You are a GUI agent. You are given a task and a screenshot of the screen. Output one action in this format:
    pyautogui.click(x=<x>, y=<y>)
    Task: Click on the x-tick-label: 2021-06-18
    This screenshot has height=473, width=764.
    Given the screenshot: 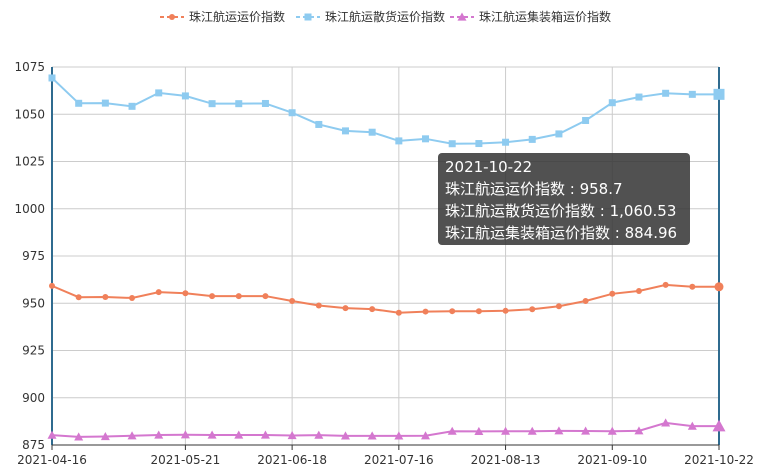 What is the action you would take?
    pyautogui.click(x=292, y=460)
    